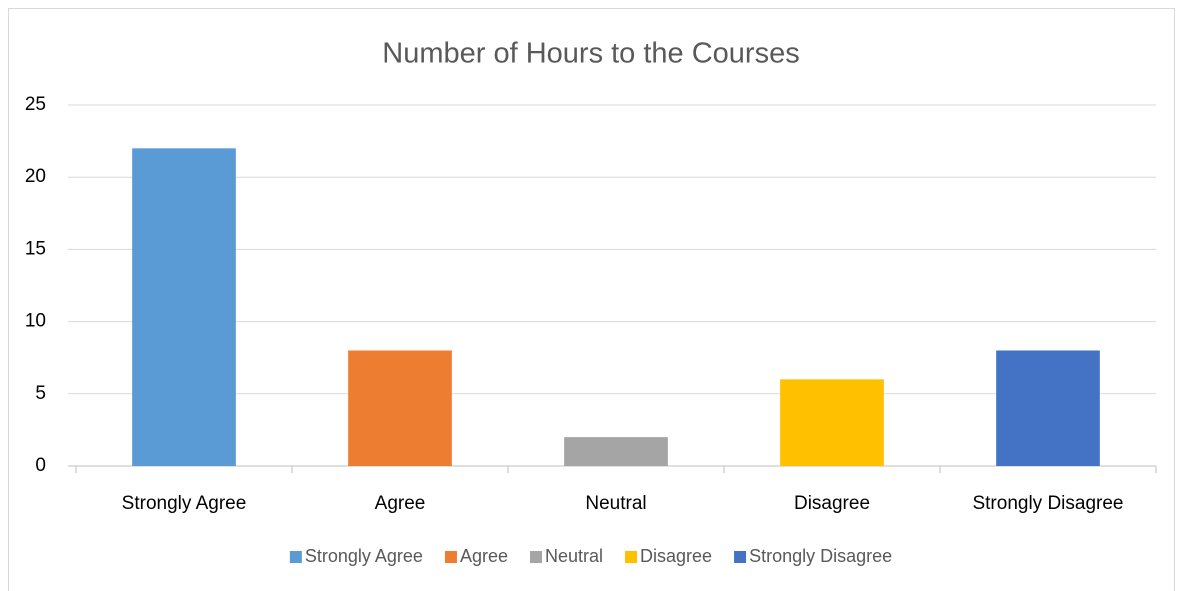  What do you see at coordinates (35, 176) in the screenshot?
I see `y-tick-label: 20` at bounding box center [35, 176].